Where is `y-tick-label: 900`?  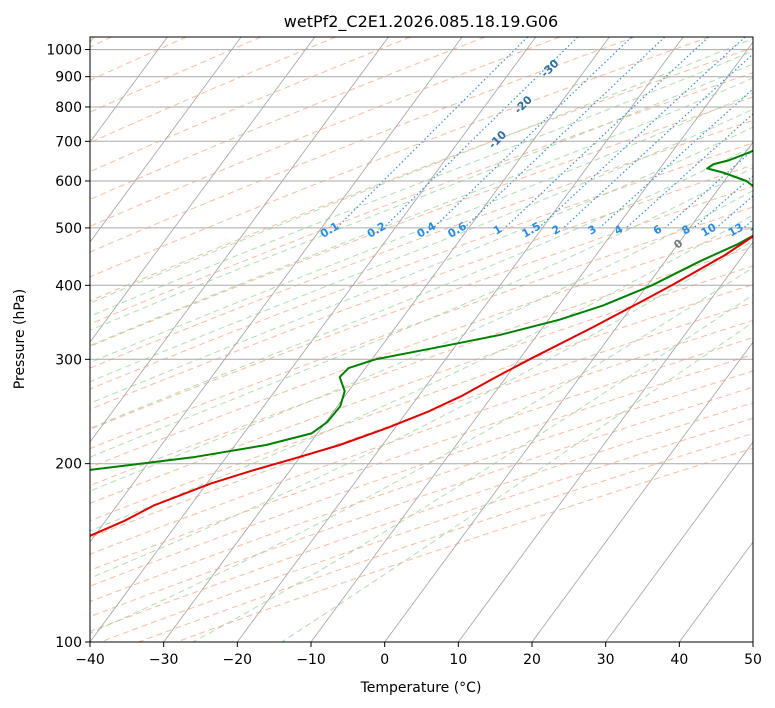
y-tick-label: 900 is located at coordinates (68, 78).